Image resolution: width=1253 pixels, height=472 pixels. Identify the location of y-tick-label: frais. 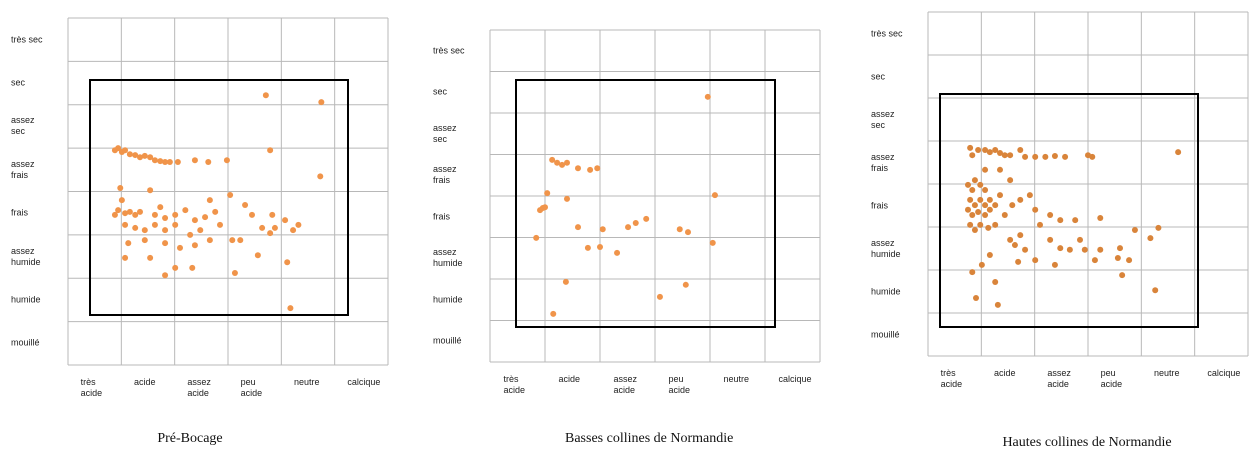
(442, 216).